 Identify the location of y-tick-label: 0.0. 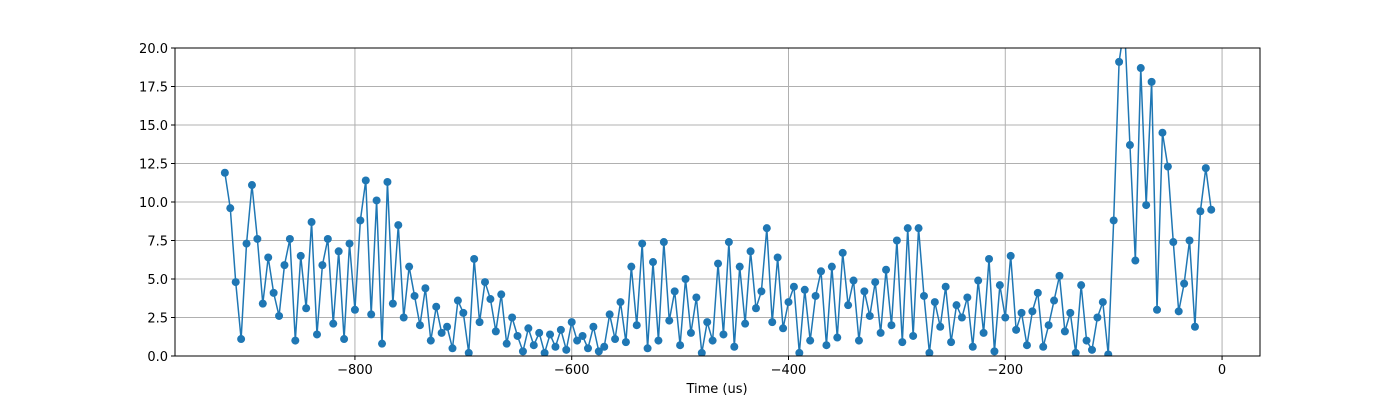
(157, 357).